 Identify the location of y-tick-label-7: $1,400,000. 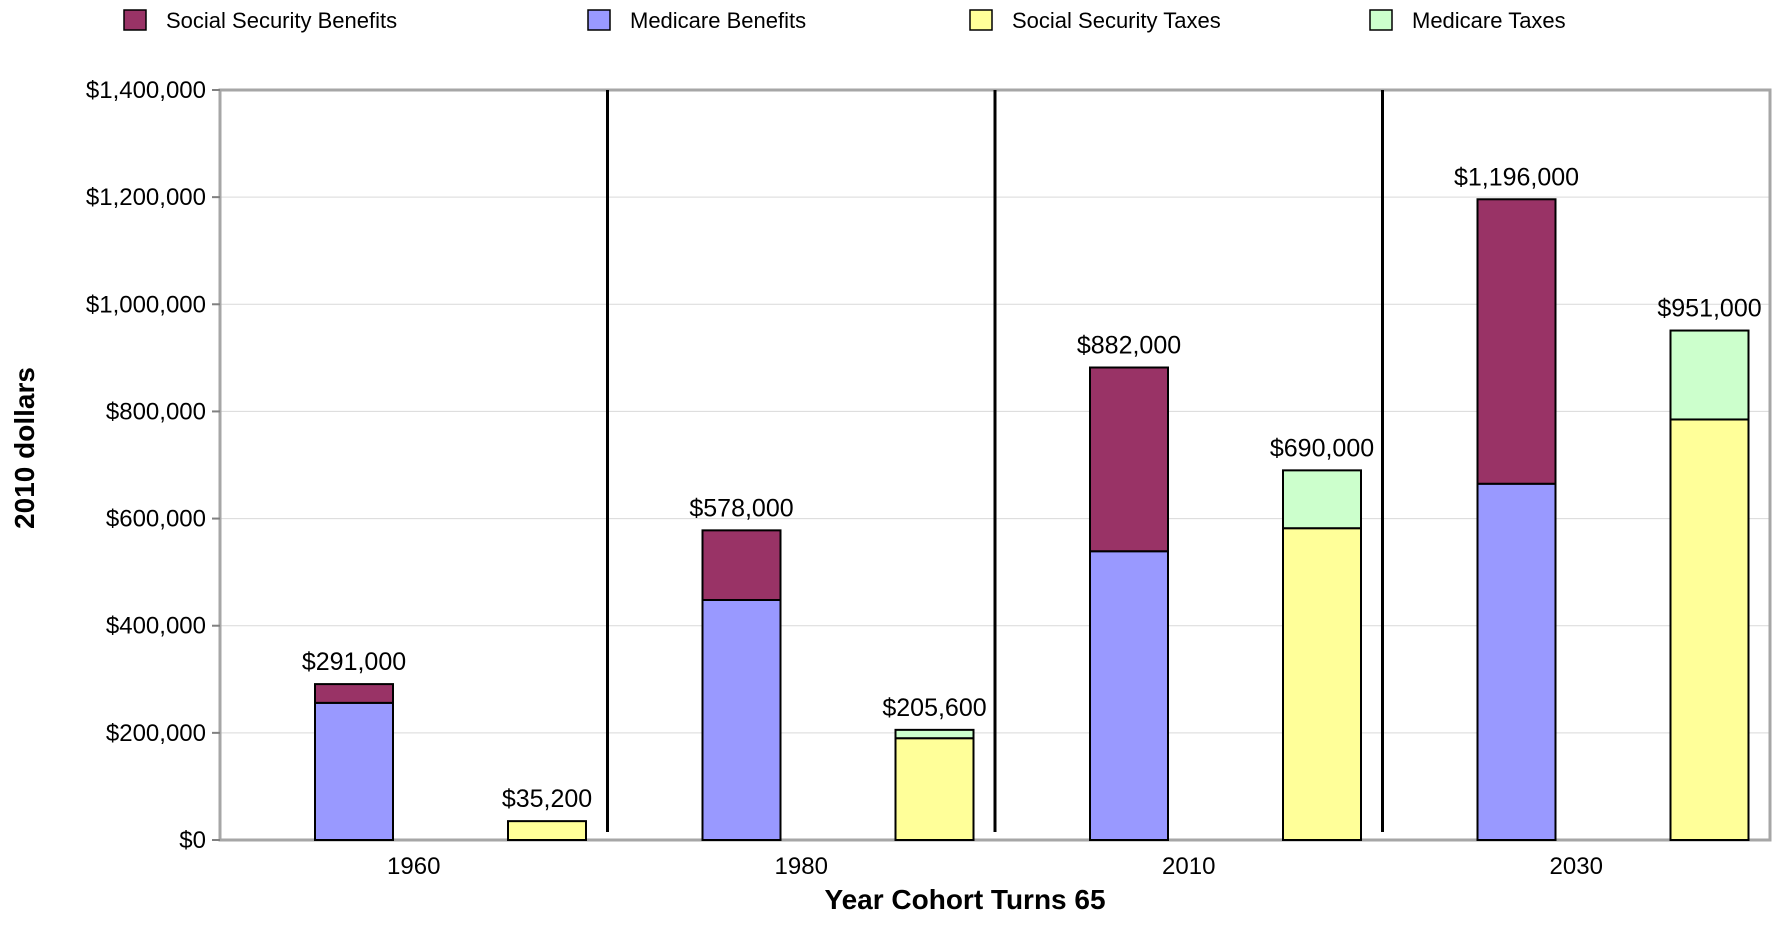
(146, 90).